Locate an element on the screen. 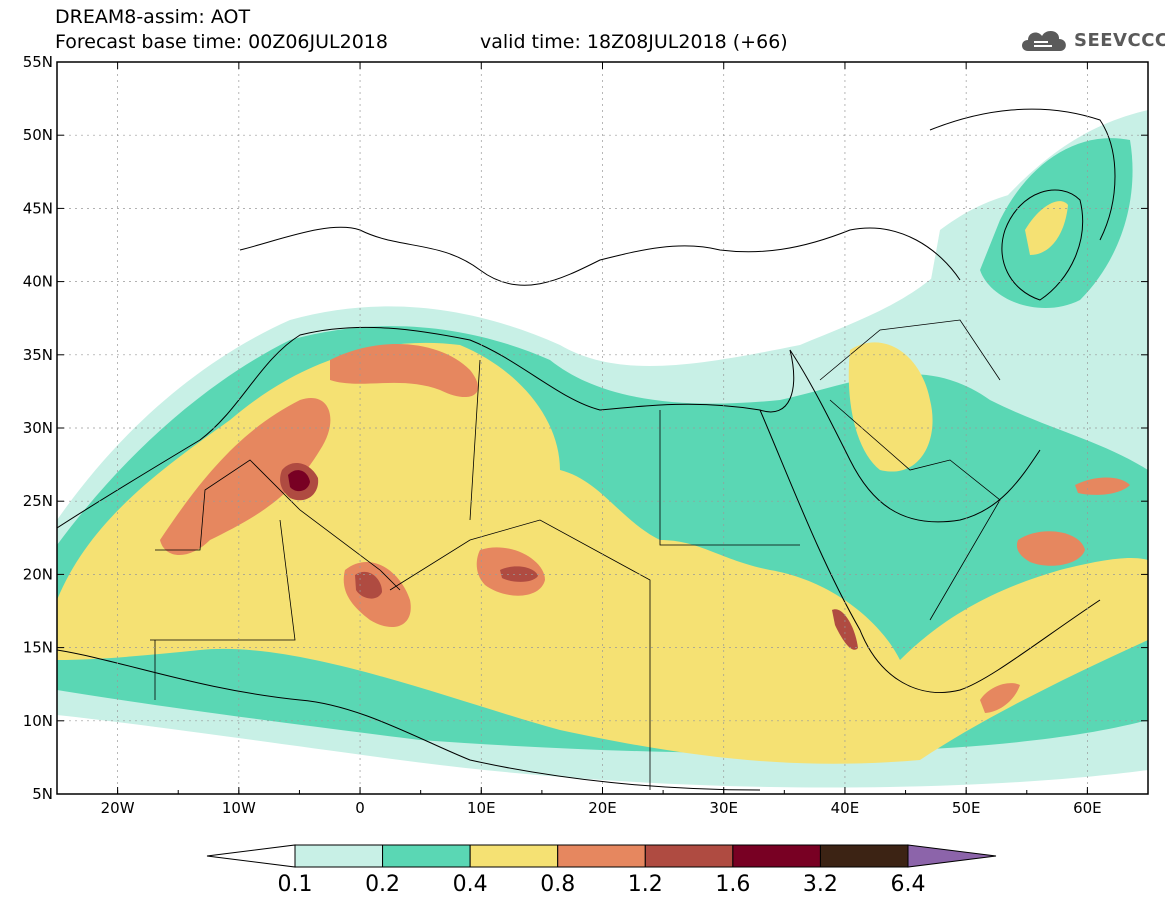 This screenshot has height=905, width=1165. gulf-of-guinea-coastline is located at coordinates (409, 720).